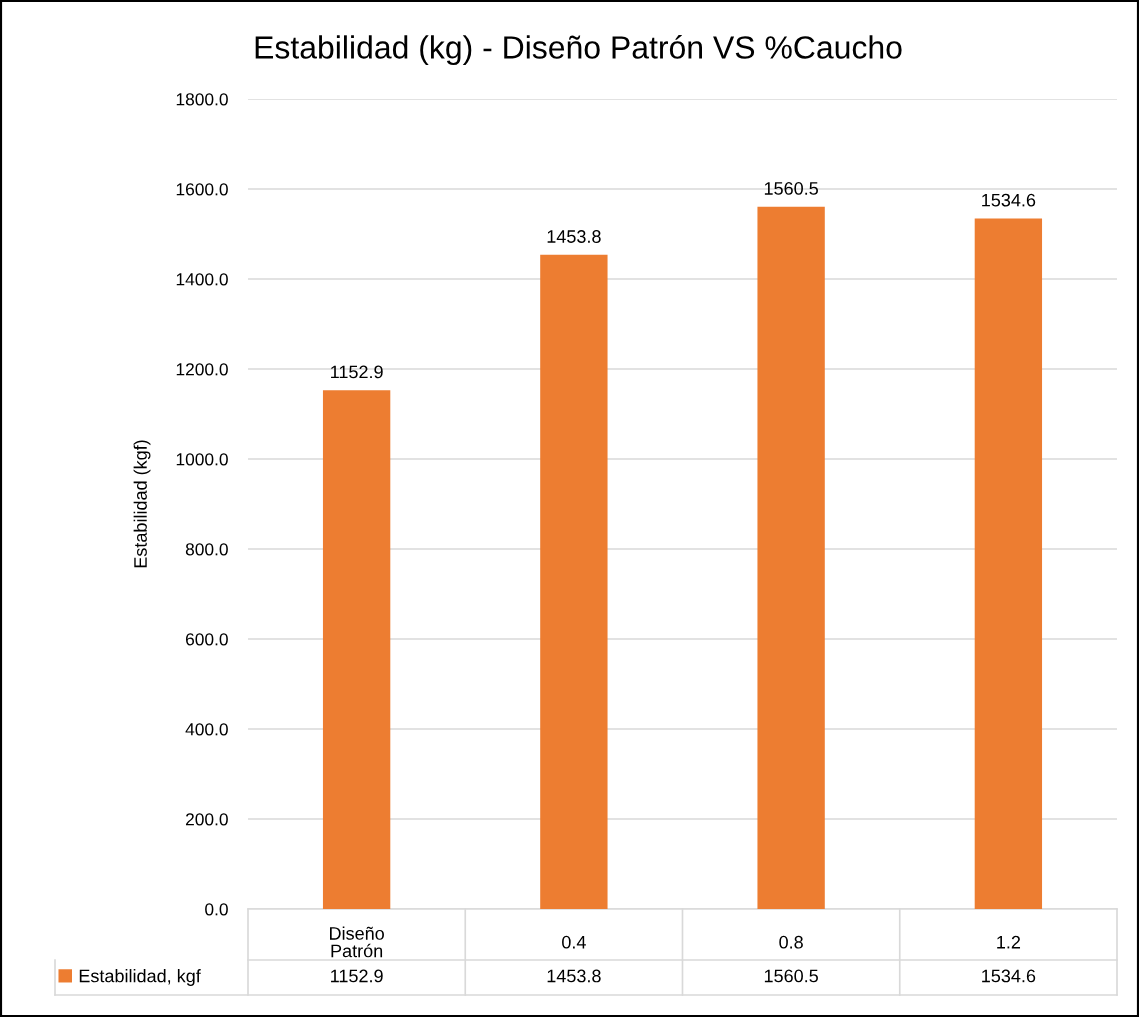 This screenshot has width=1139, height=1017. I want to click on y-tick-label: 200.0, so click(206, 819).